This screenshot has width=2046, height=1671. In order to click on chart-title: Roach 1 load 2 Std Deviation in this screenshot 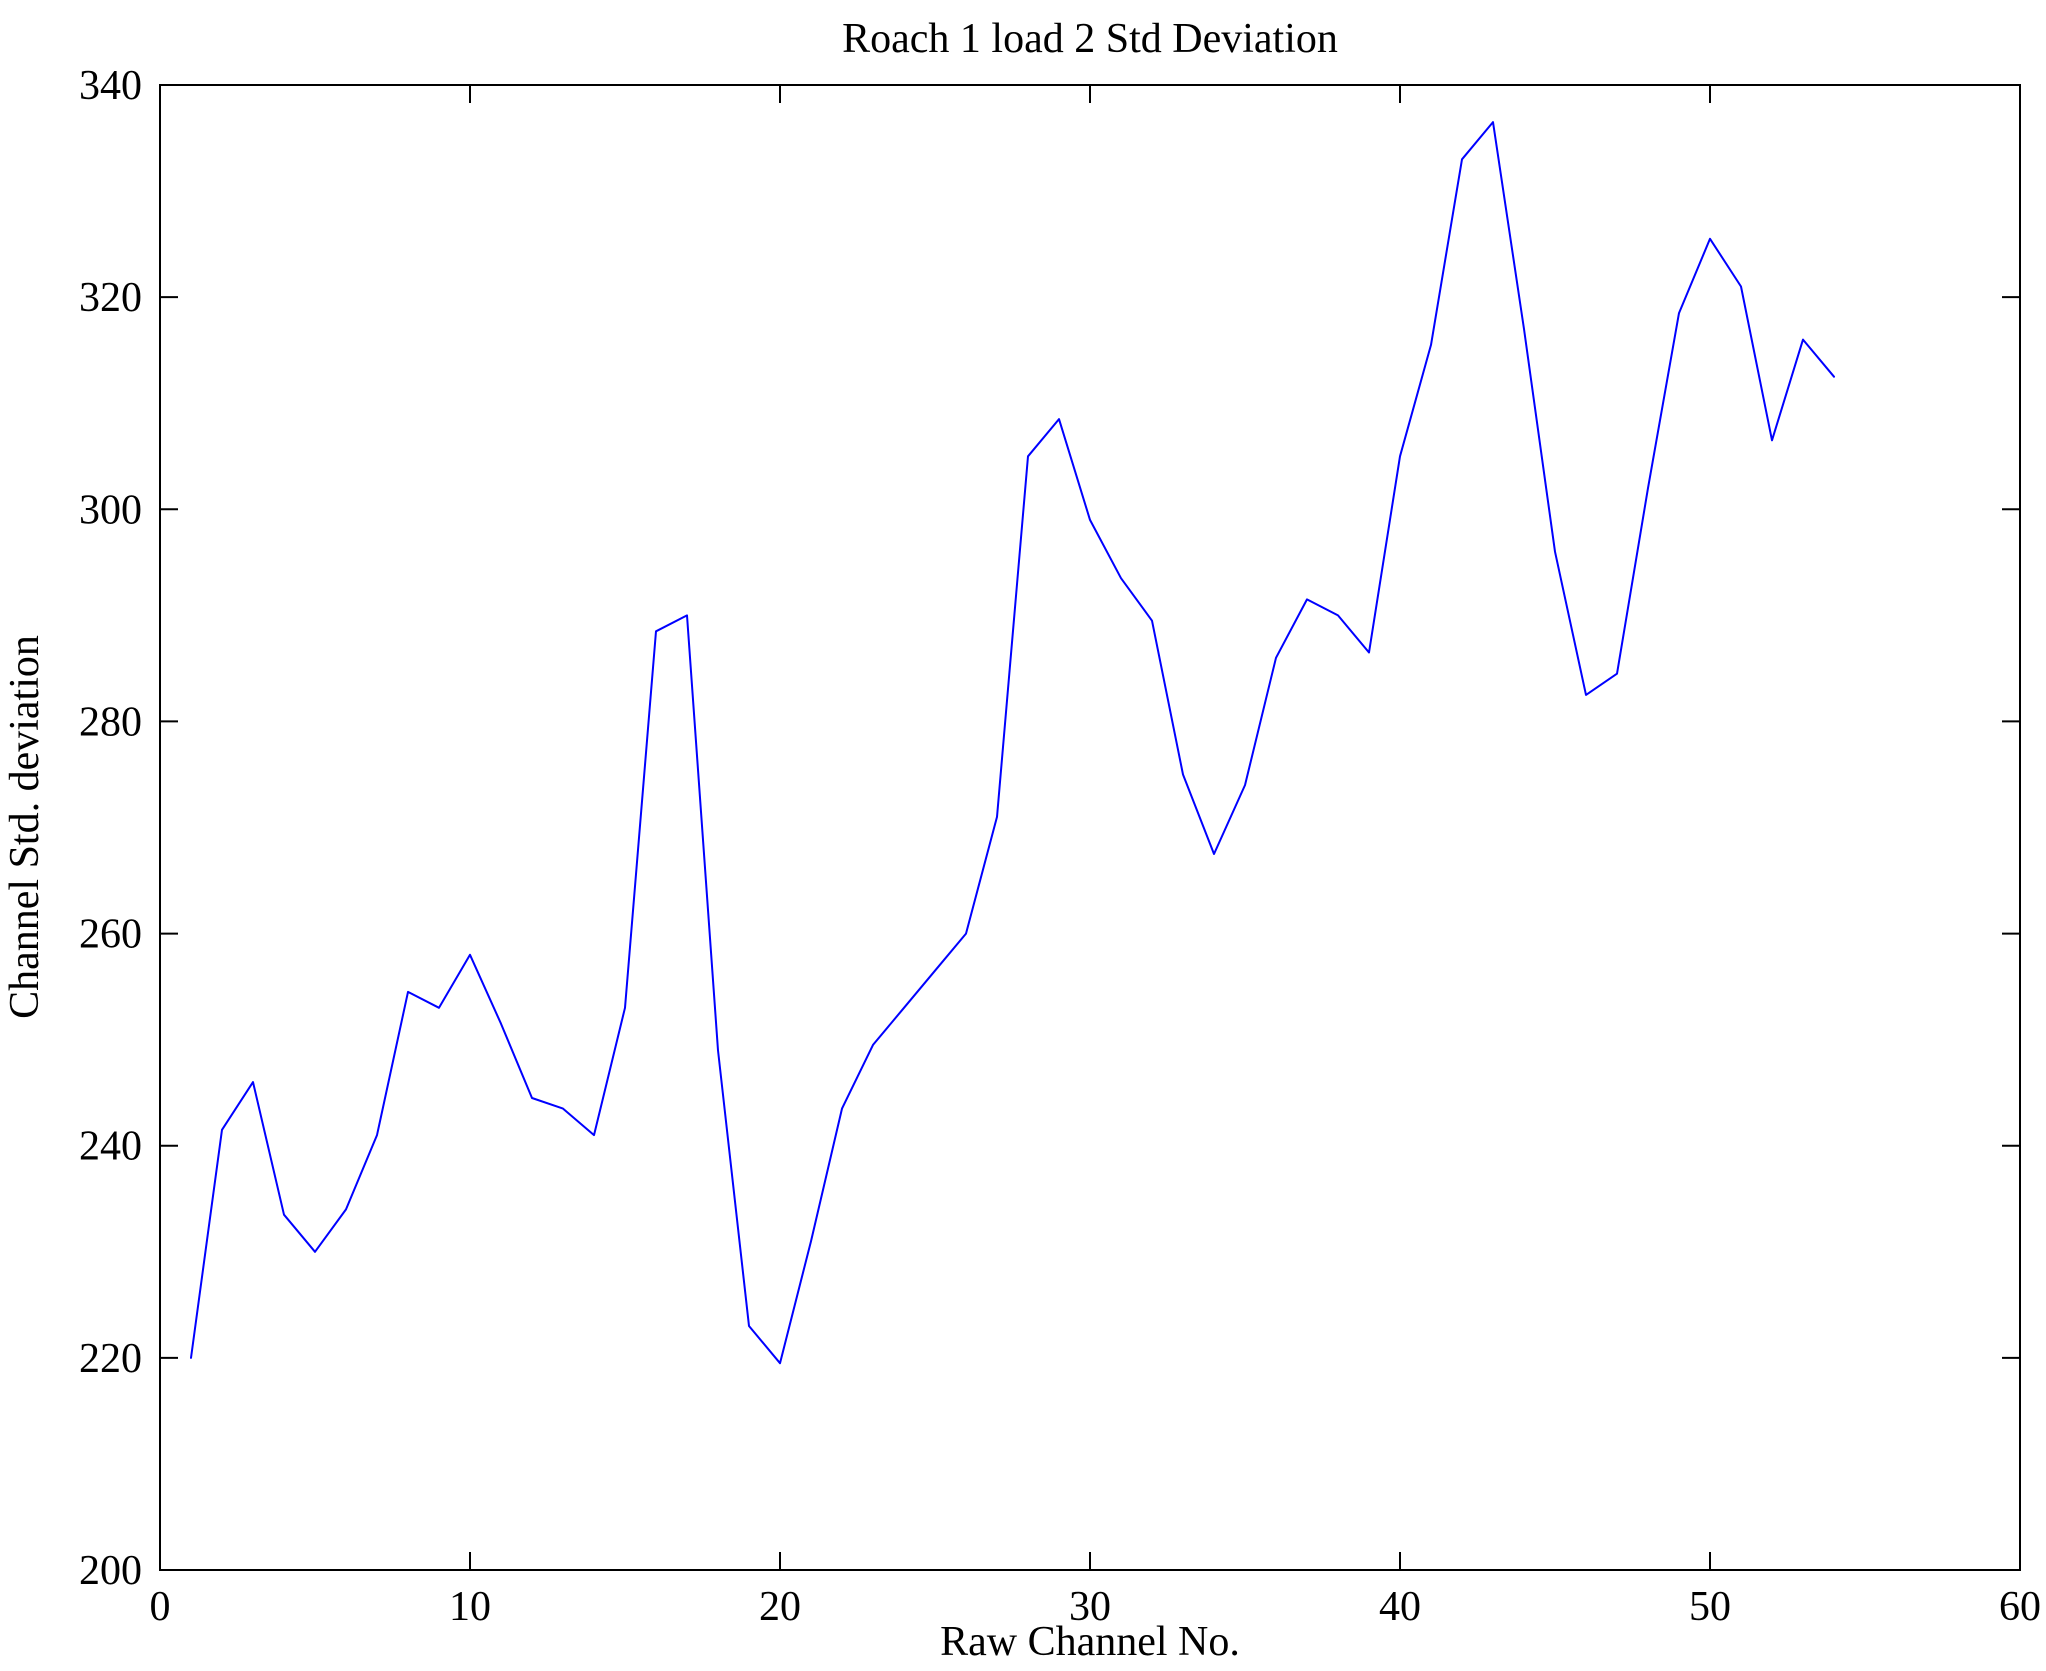, I will do `click(1090, 39)`.